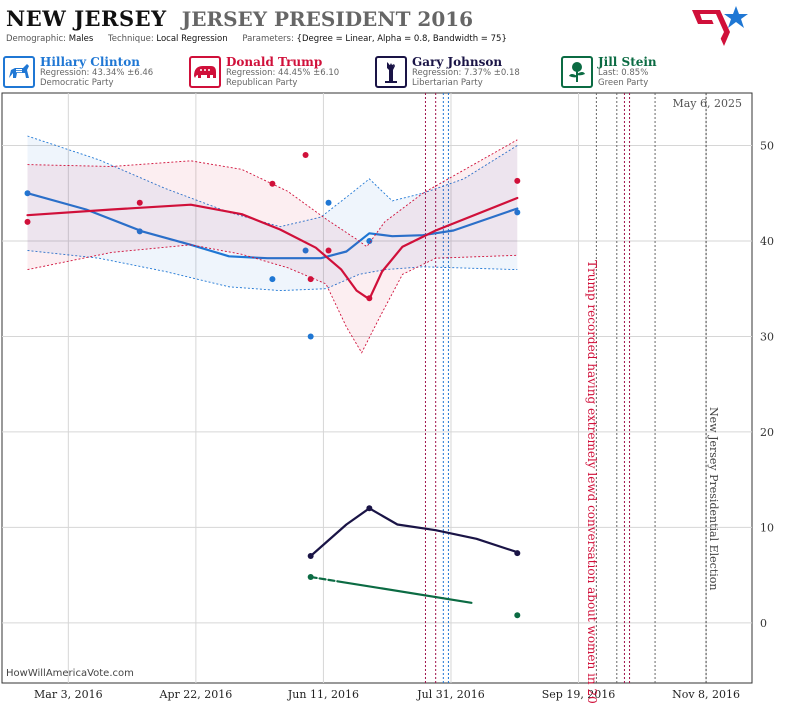 The height and width of the screenshot is (704, 789). Describe the element at coordinates (653, 73) in the screenshot. I see `candidate-card-stein: Jill Stein Last: 0.85% Green Party` at that location.